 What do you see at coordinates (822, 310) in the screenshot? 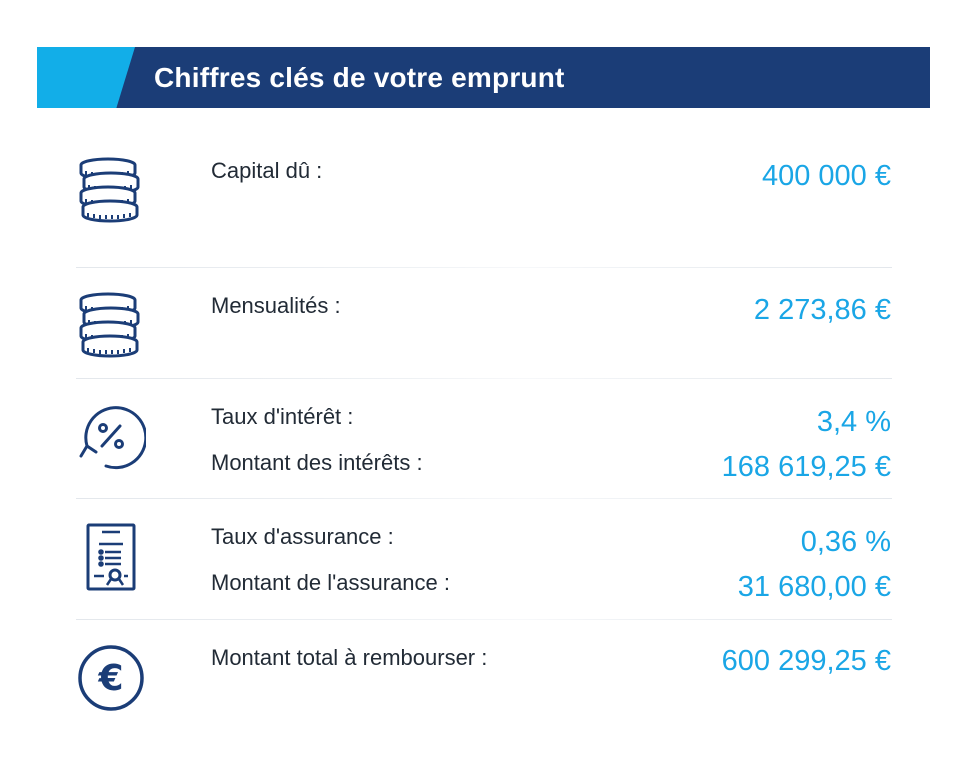
I see `monthly-payments-value: 2 273,86 €` at bounding box center [822, 310].